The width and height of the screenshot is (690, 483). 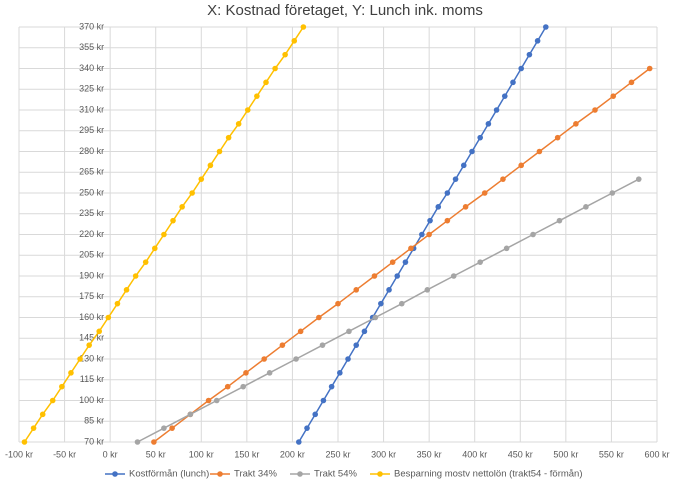 I want to click on y-tick-label: 325 kr, so click(x=91, y=89).